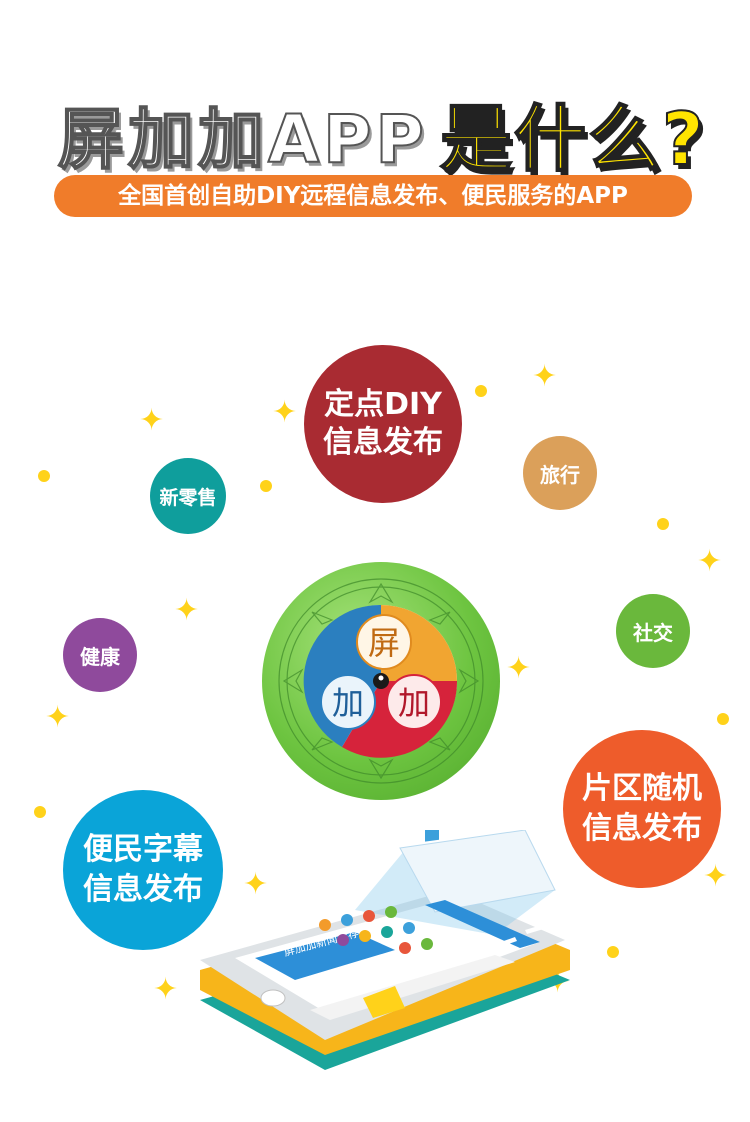 This screenshot has height=1122, width=750. I want to click on bubble-line: 片区随机, so click(642, 788).